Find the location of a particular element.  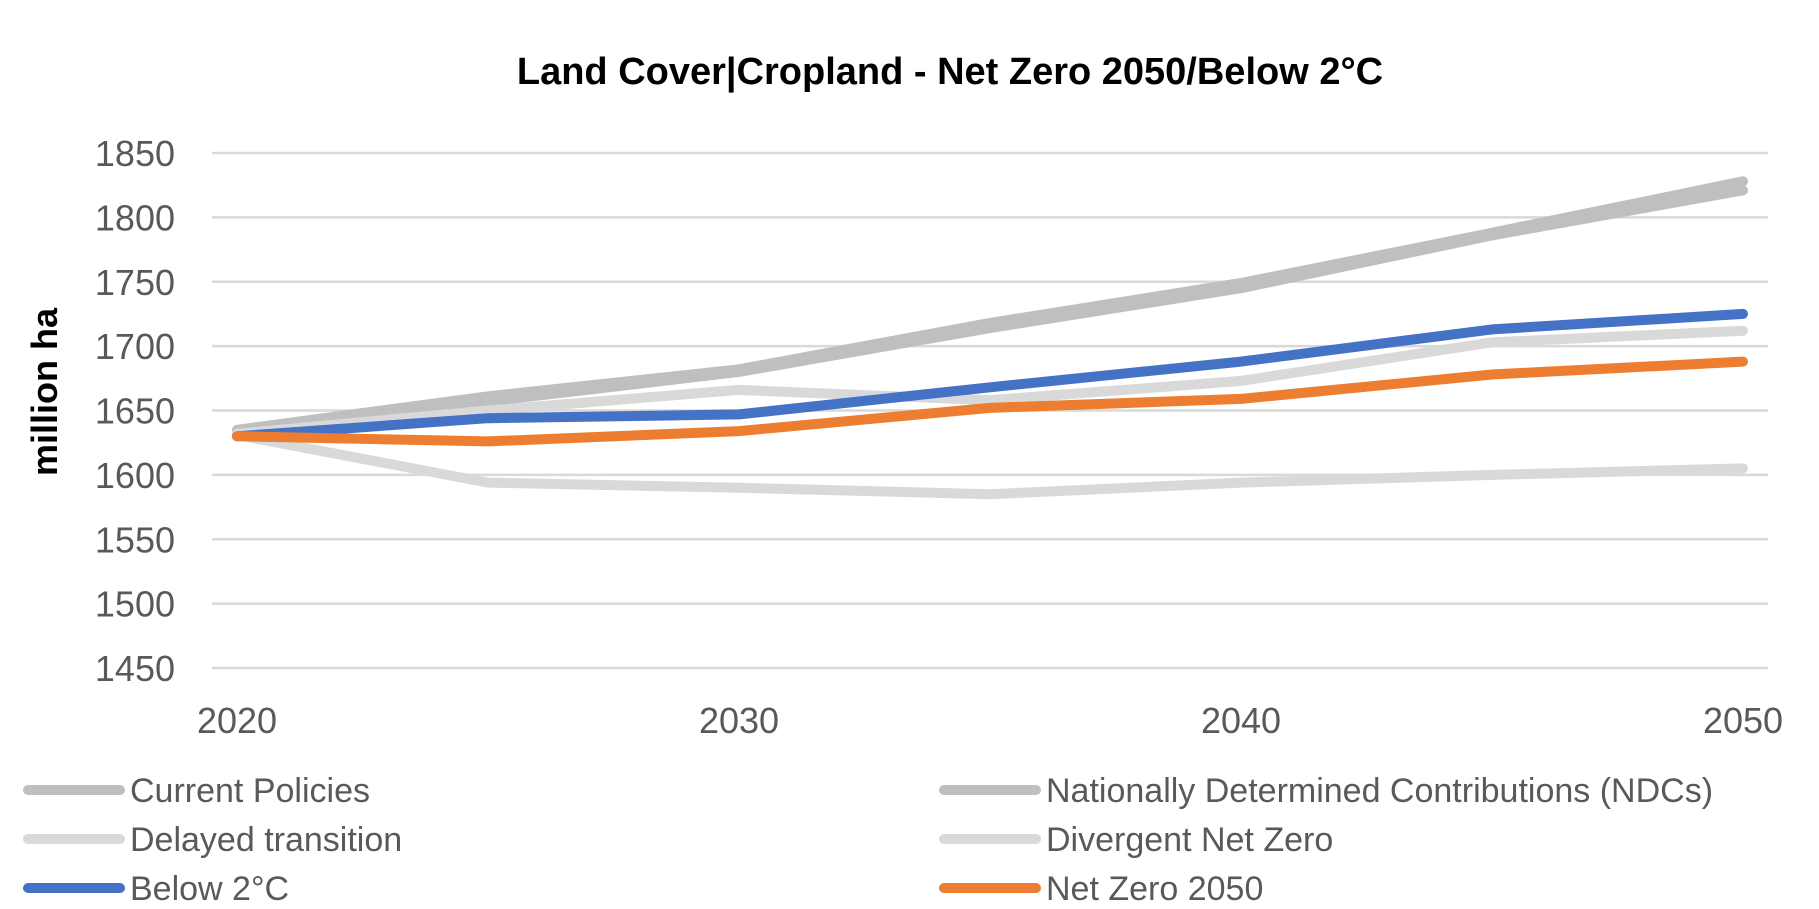

y-tick-label: 1500 is located at coordinates (135, 604).